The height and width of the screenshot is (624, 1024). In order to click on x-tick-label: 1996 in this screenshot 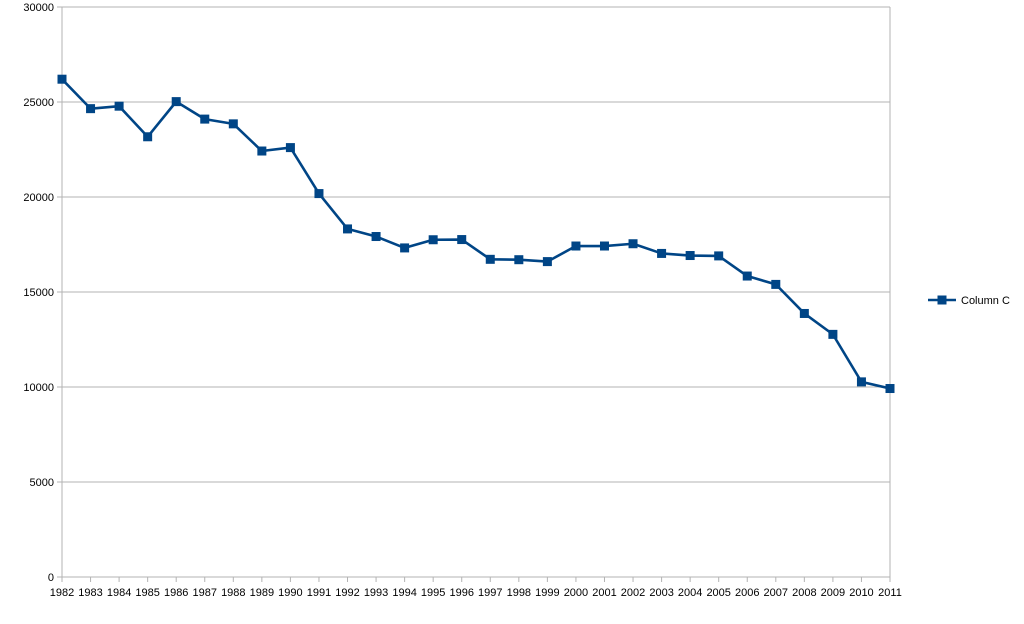, I will do `click(461, 593)`.